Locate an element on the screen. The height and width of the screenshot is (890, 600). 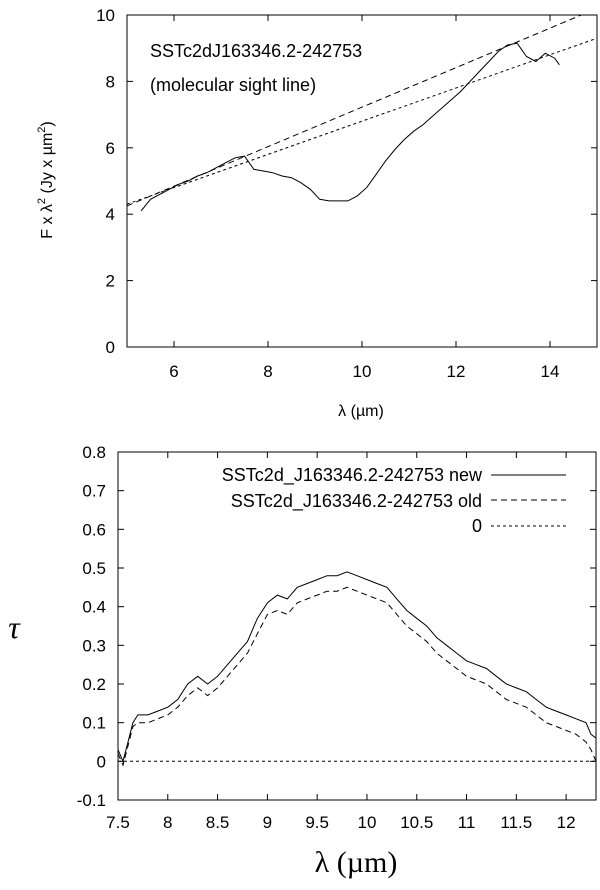
bottom-x-tick-label: 10.5 is located at coordinates (416, 822).